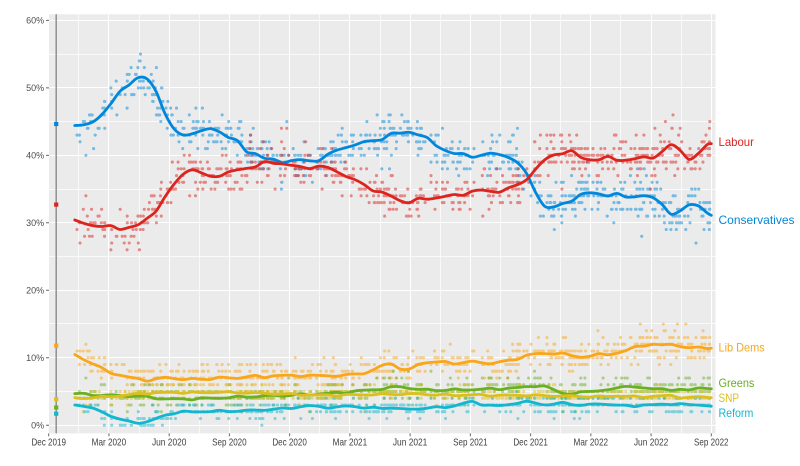  I want to click on svg-text: Mar 2021, so click(350, 442).